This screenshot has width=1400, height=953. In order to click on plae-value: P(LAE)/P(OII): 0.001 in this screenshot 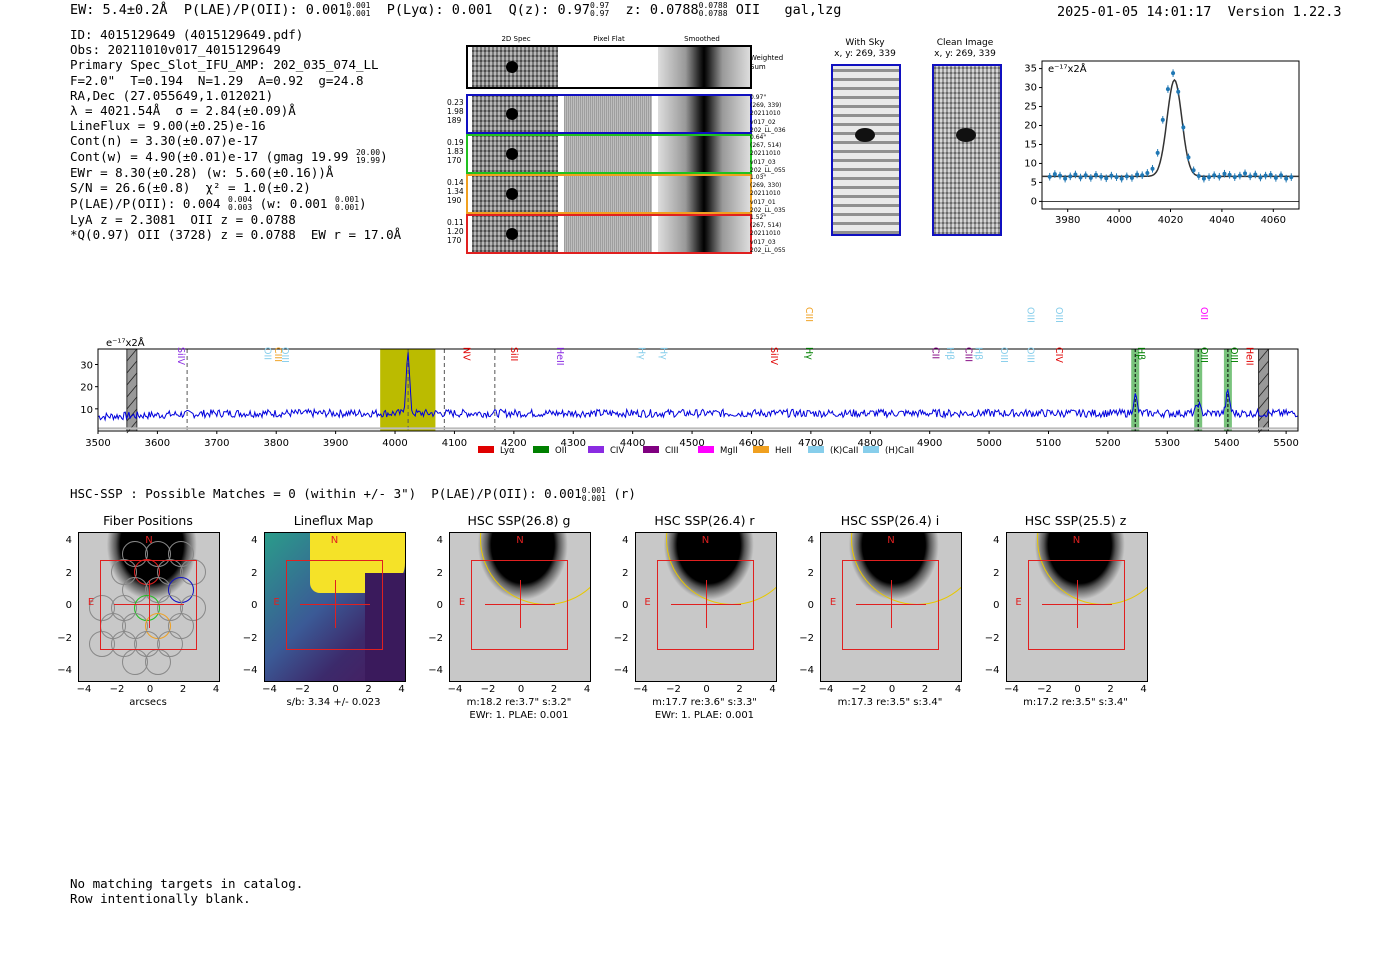, I will do `click(265, 10)`.